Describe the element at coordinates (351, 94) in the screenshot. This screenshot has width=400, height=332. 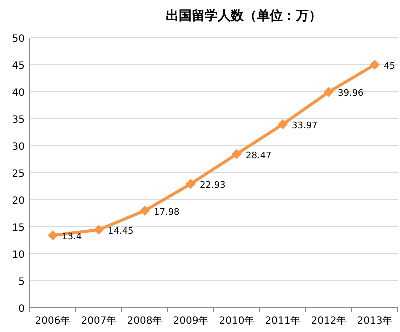
I see `data-label: 39.96` at that location.